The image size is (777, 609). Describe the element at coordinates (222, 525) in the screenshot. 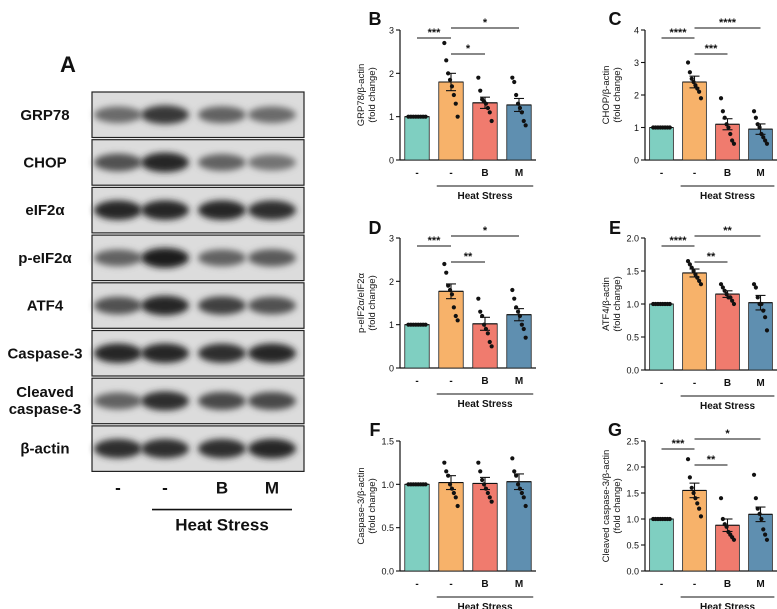

I see `blot-group-label: Heat Stress` at that location.